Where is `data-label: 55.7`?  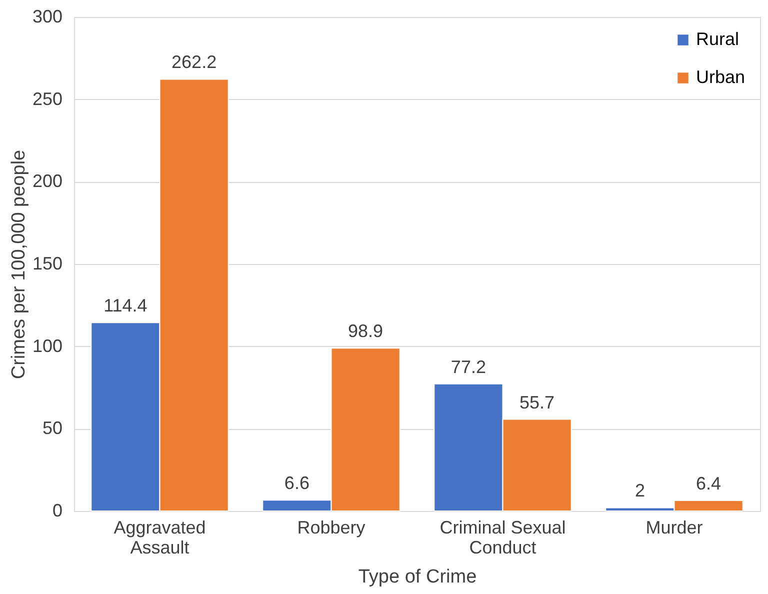
data-label: 55.7 is located at coordinates (537, 402).